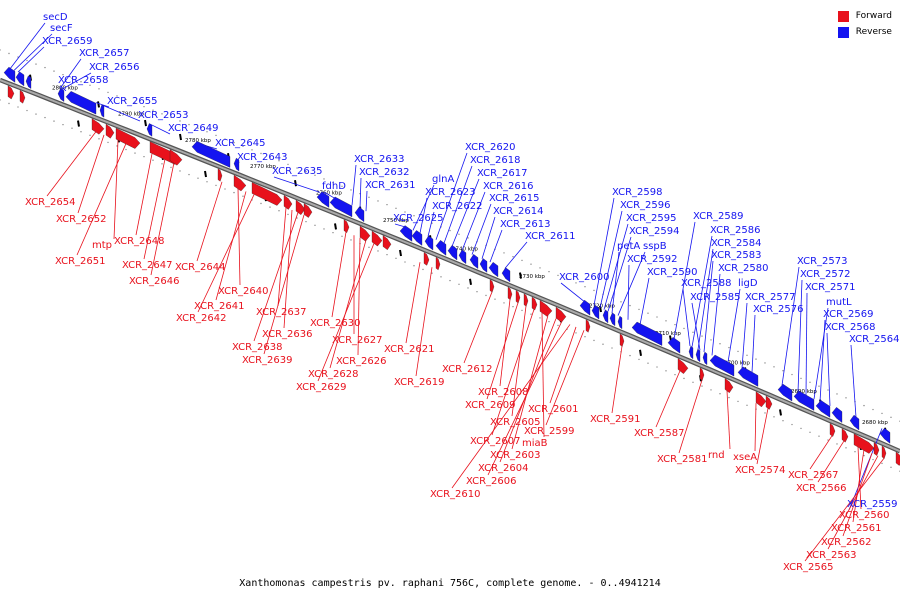 Image resolution: width=900 pixels, height=600 pixels. Describe the element at coordinates (778, 309) in the screenshot. I see `gene-label-xcr-2576: XCR_2576` at that location.